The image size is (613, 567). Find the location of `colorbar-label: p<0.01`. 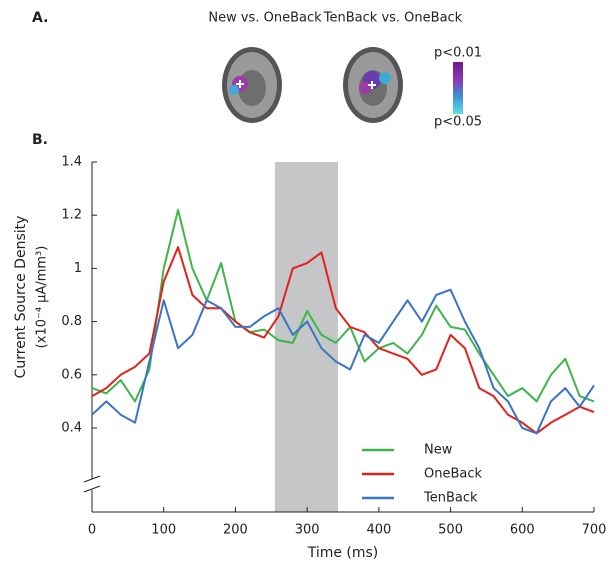

colorbar-label: p<0.01 is located at coordinates (458, 53).